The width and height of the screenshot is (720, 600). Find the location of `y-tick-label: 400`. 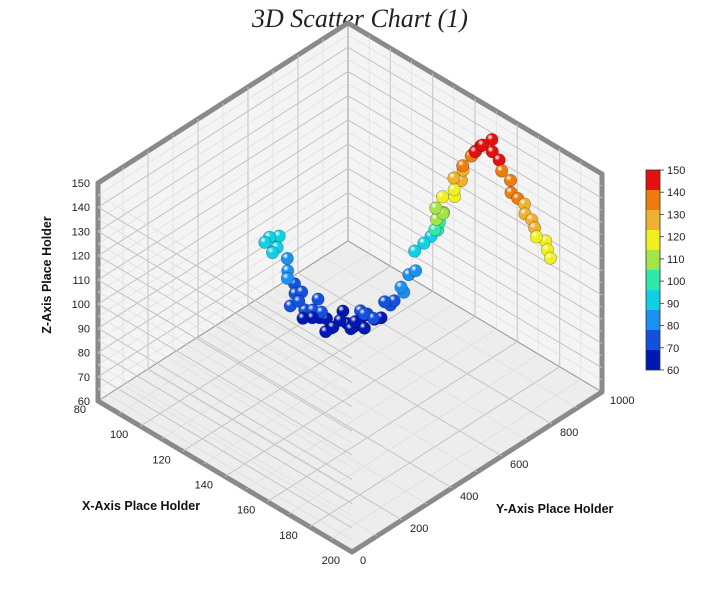

y-tick-label: 400 is located at coordinates (469, 497).